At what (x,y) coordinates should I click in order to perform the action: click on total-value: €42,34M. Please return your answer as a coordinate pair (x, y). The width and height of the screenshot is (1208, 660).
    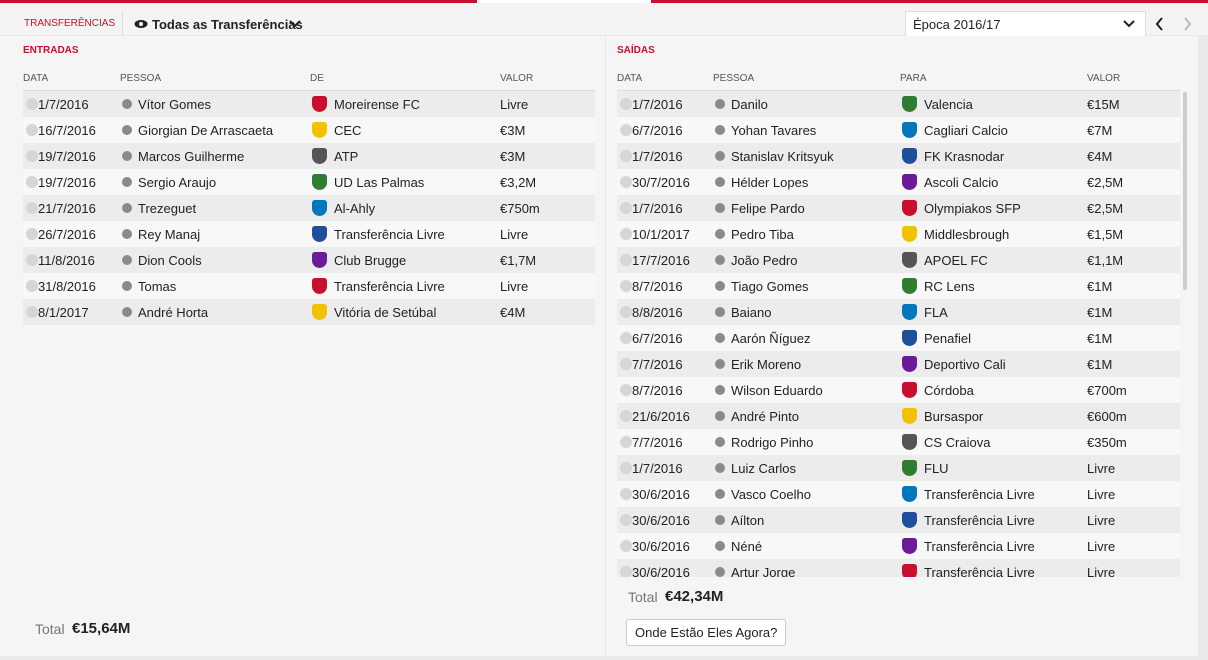
    Looking at the image, I should click on (694, 596).